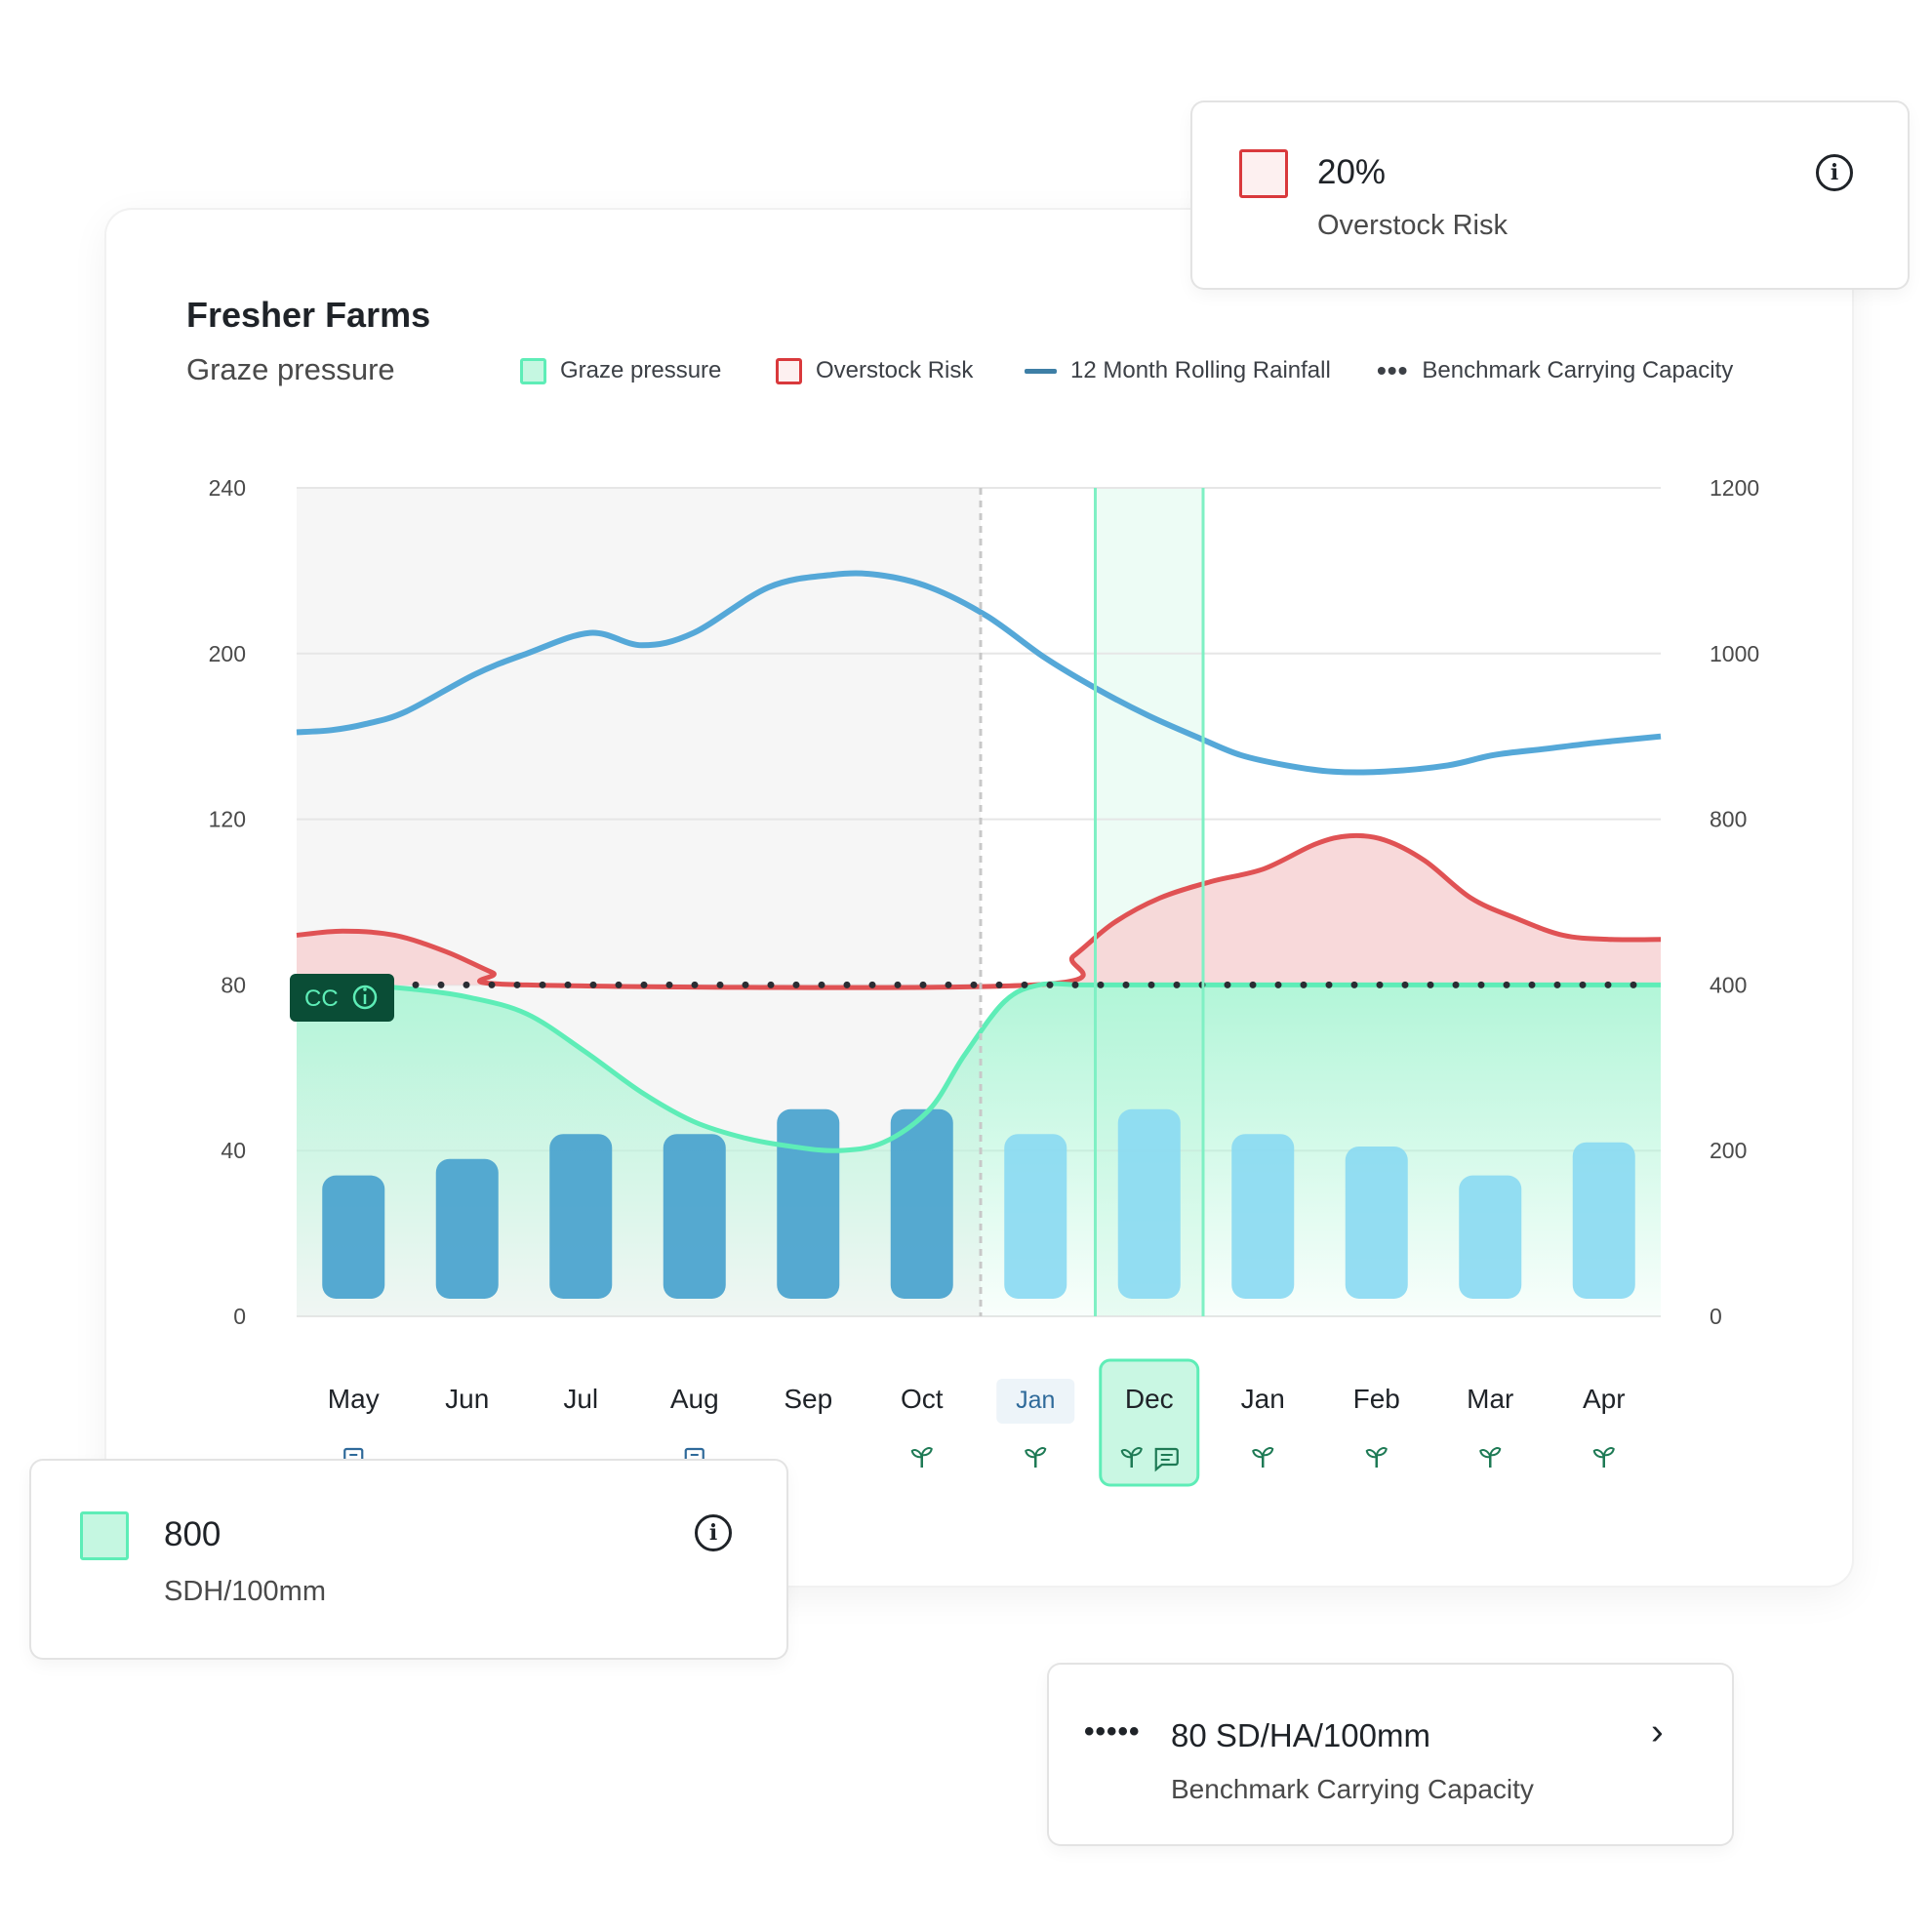 This screenshot has width=1932, height=1932. What do you see at coordinates (1352, 172) in the screenshot?
I see `overstock-value: 20%` at bounding box center [1352, 172].